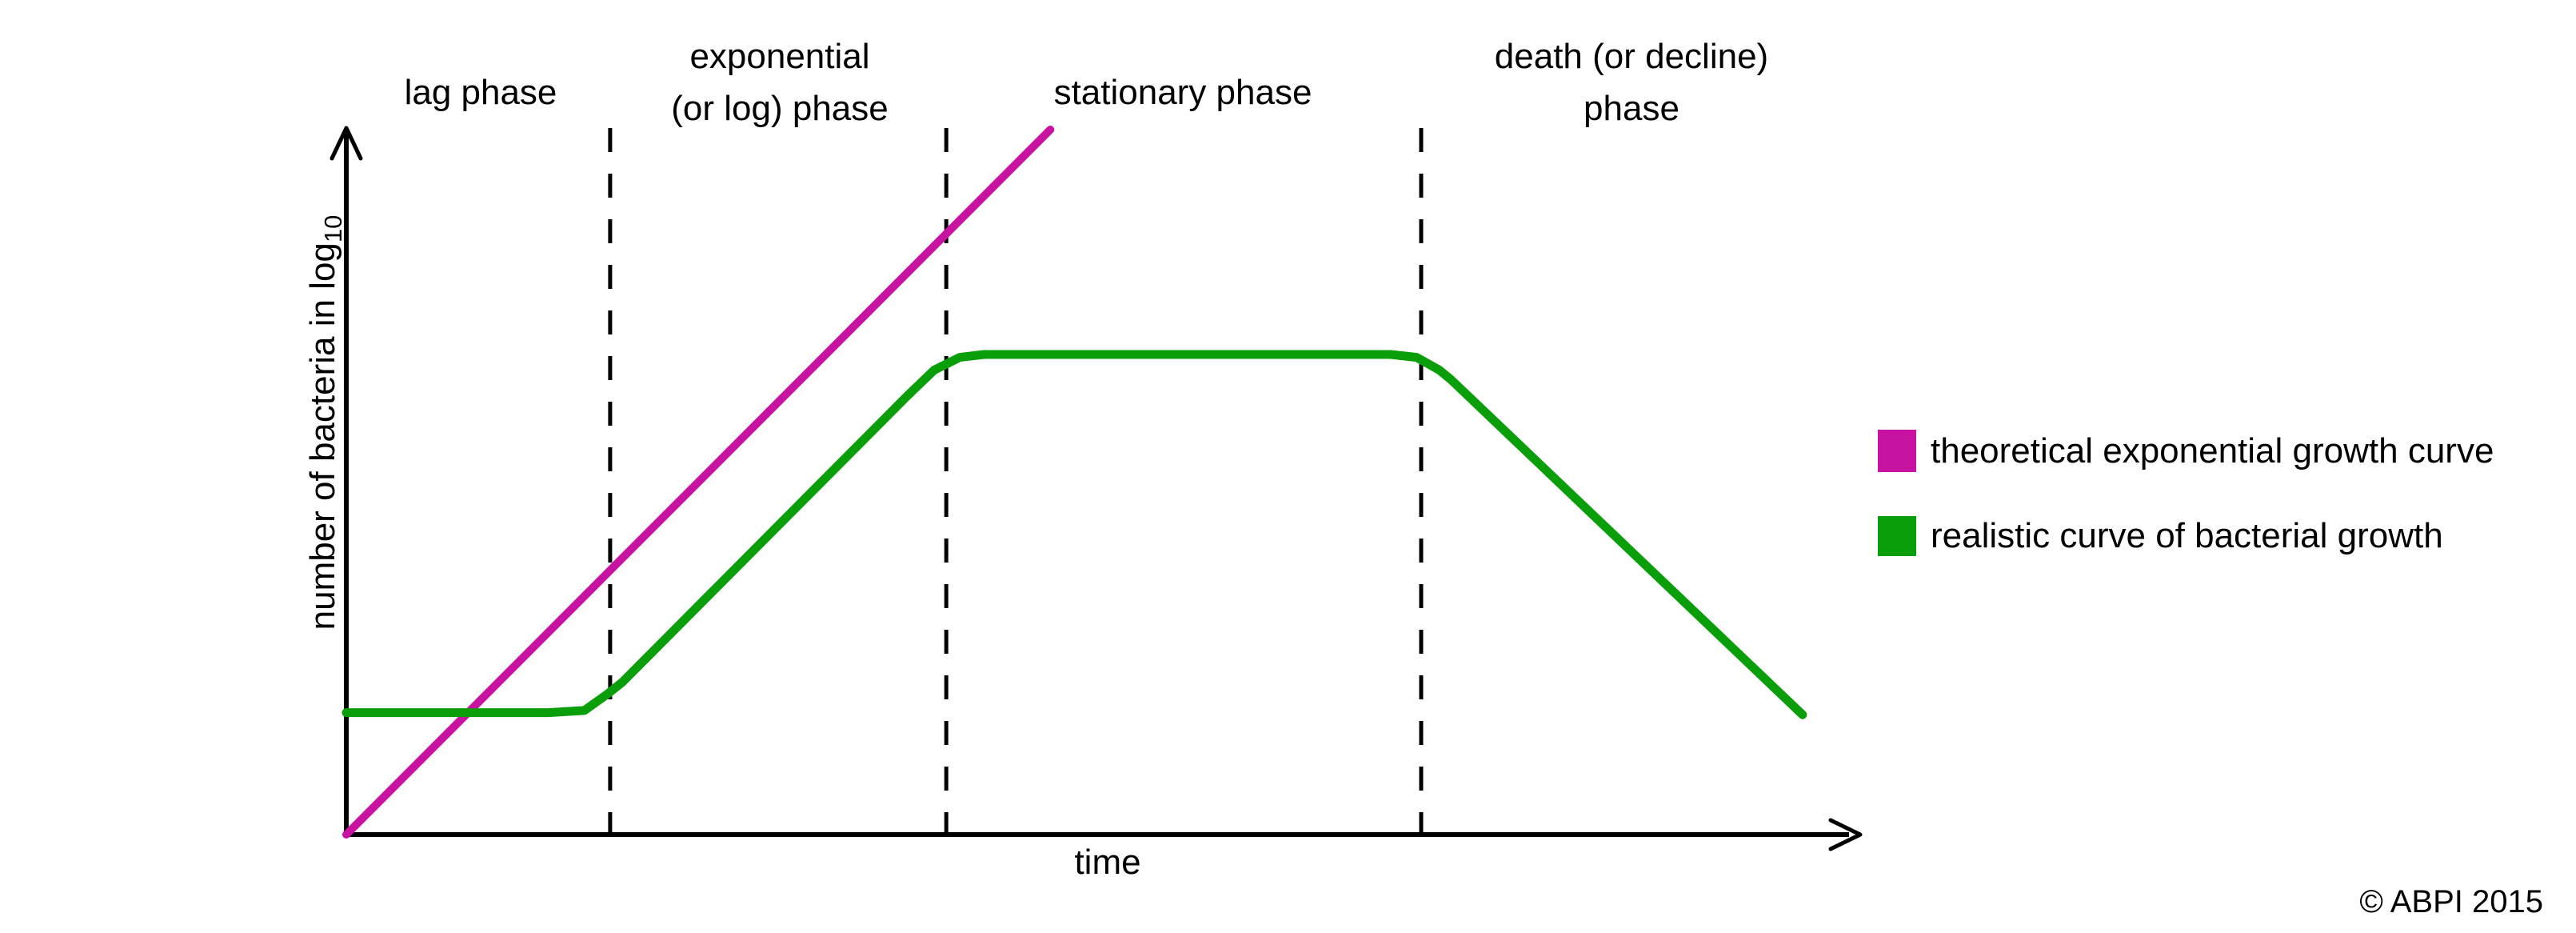 The width and height of the screenshot is (2576, 933). Describe the element at coordinates (333, 228) in the screenshot. I see `y-axis-label-subscript: 10` at that location.